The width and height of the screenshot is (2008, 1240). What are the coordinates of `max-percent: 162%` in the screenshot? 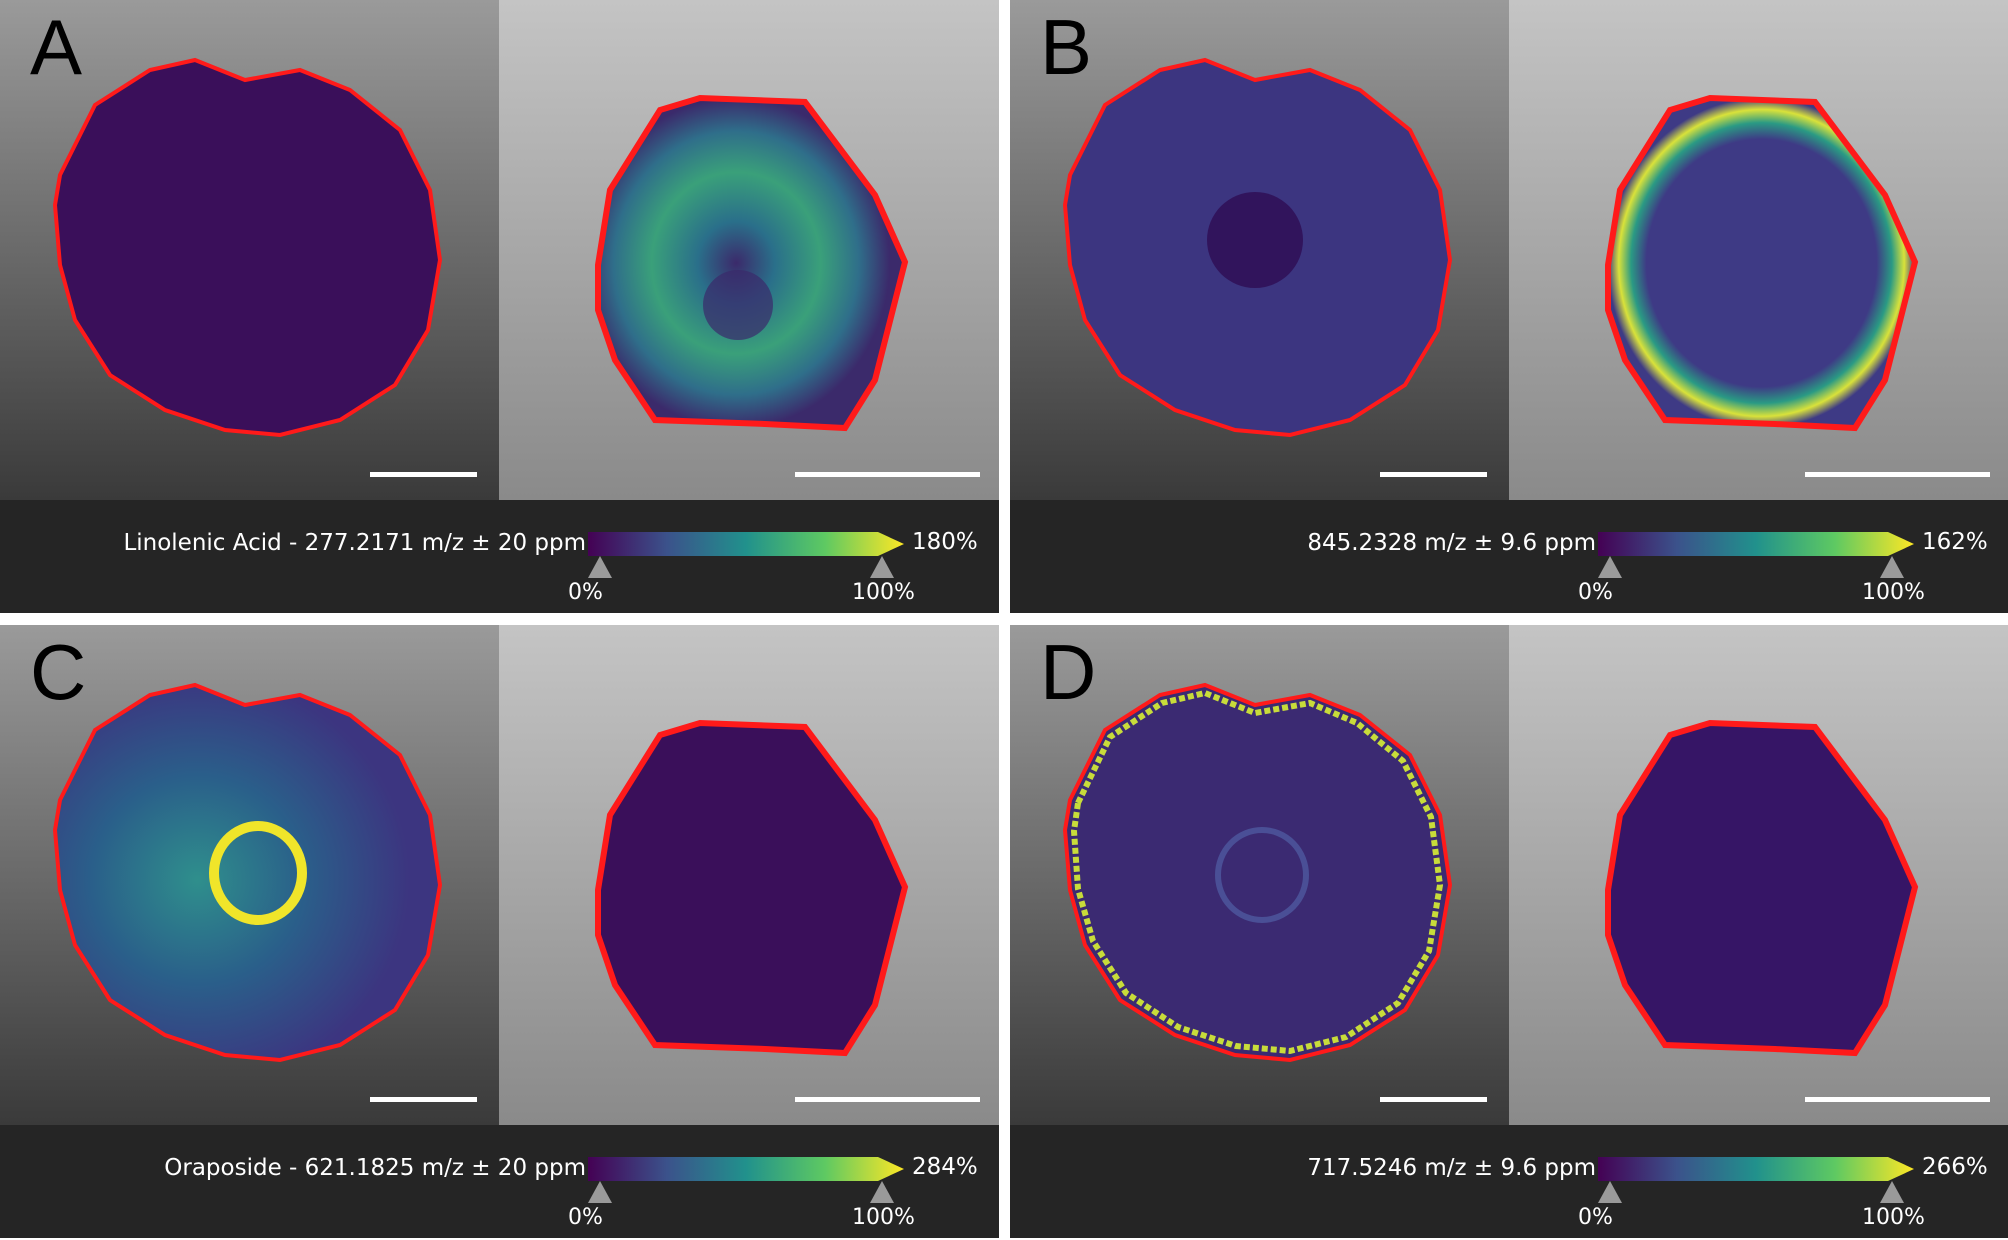 It's located at (1955, 542).